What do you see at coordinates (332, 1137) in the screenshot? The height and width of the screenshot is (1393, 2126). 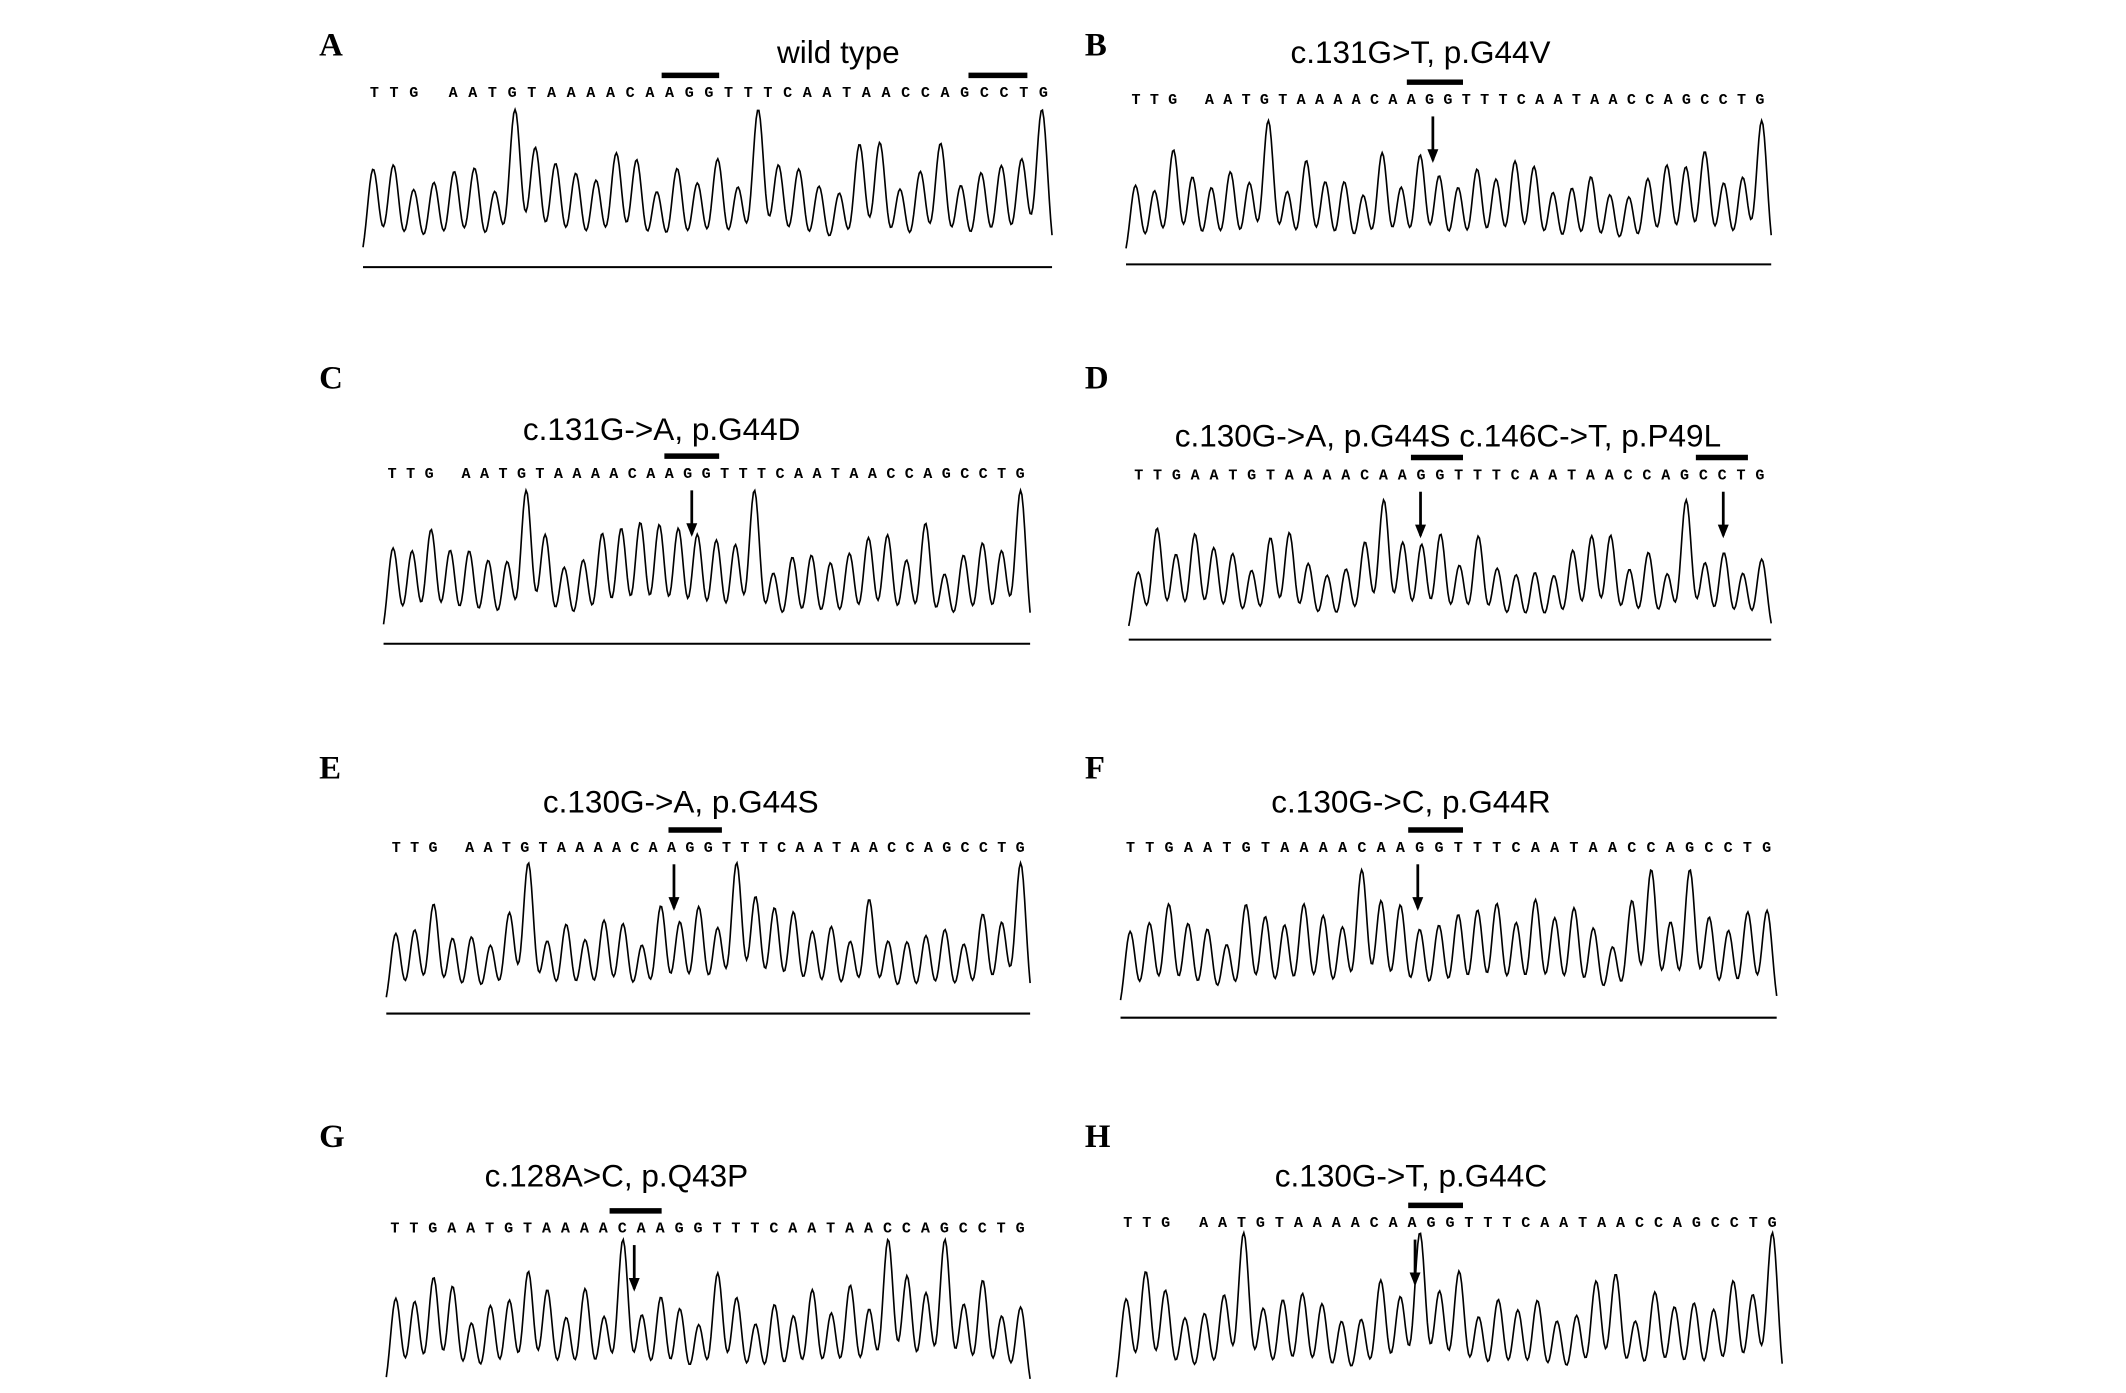 I see `panel-label: G` at bounding box center [332, 1137].